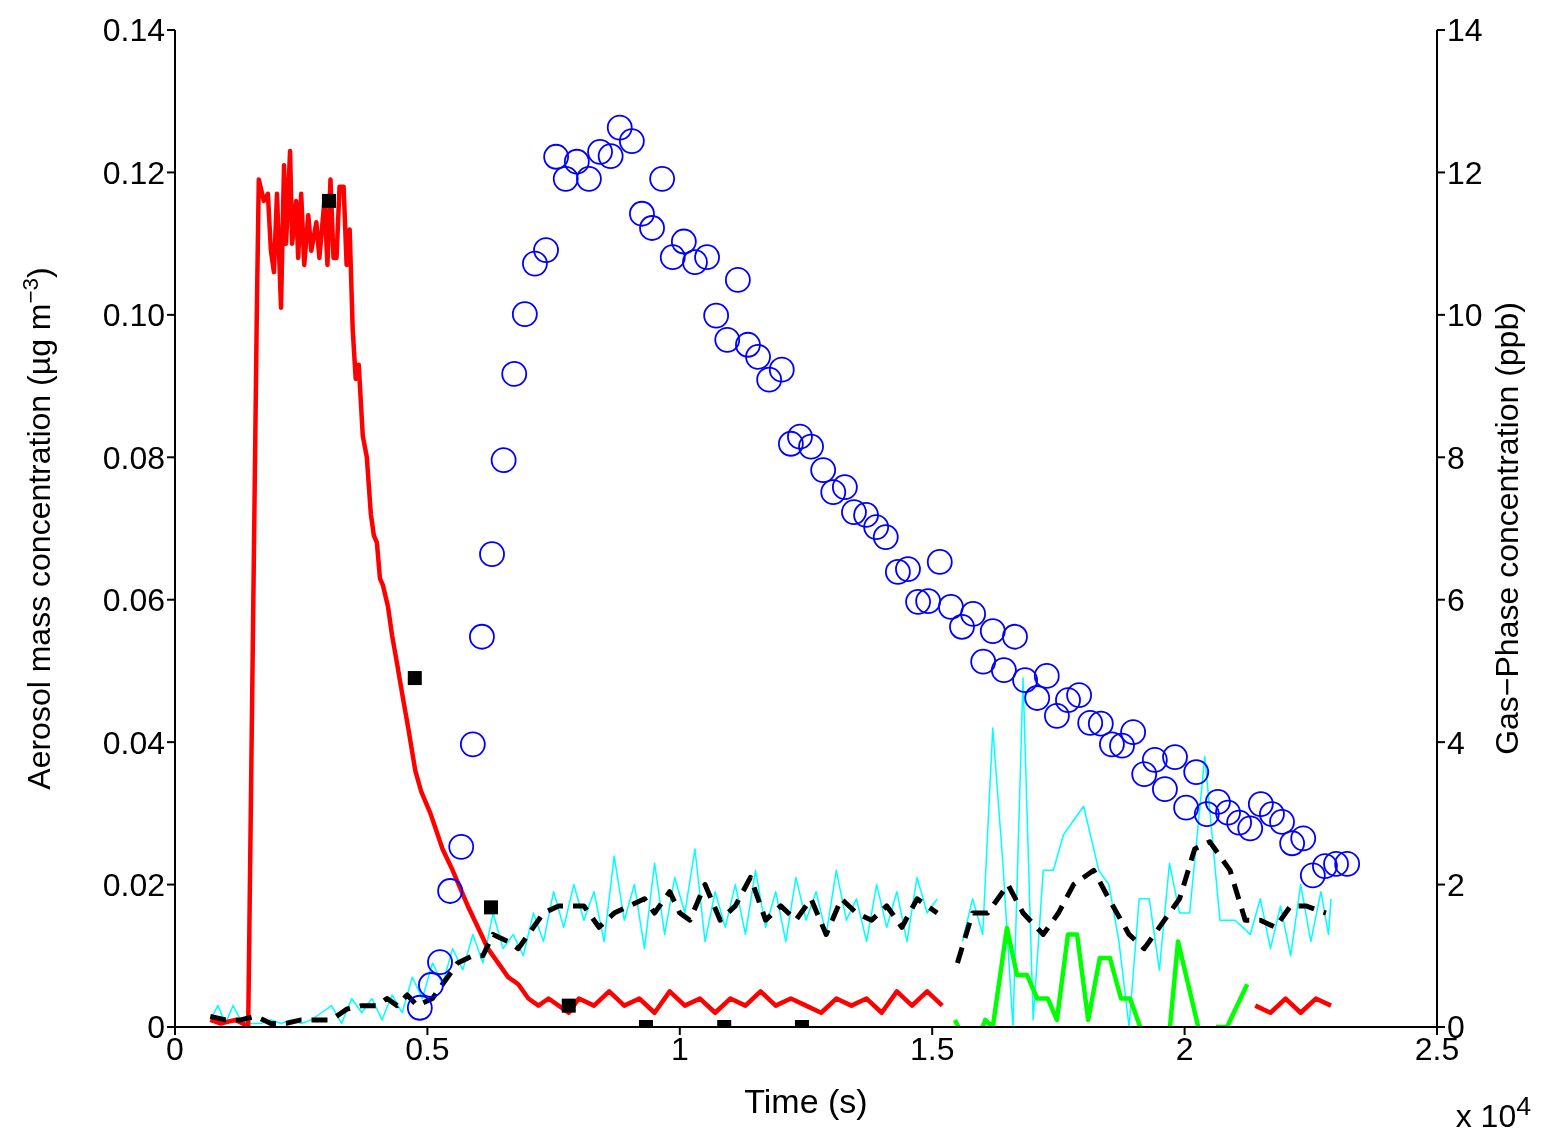 Image resolution: width=1543 pixels, height=1137 pixels. Describe the element at coordinates (1184, 1048) in the screenshot. I see `x-tick-label: 2` at that location.